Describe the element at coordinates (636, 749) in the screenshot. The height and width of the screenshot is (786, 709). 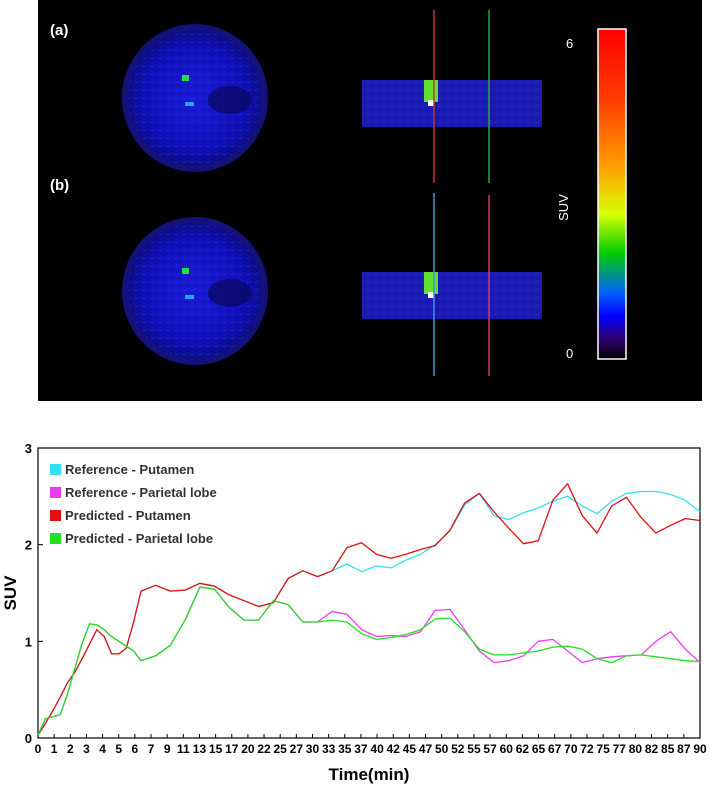
I see `x-tick-label: 80` at that location.